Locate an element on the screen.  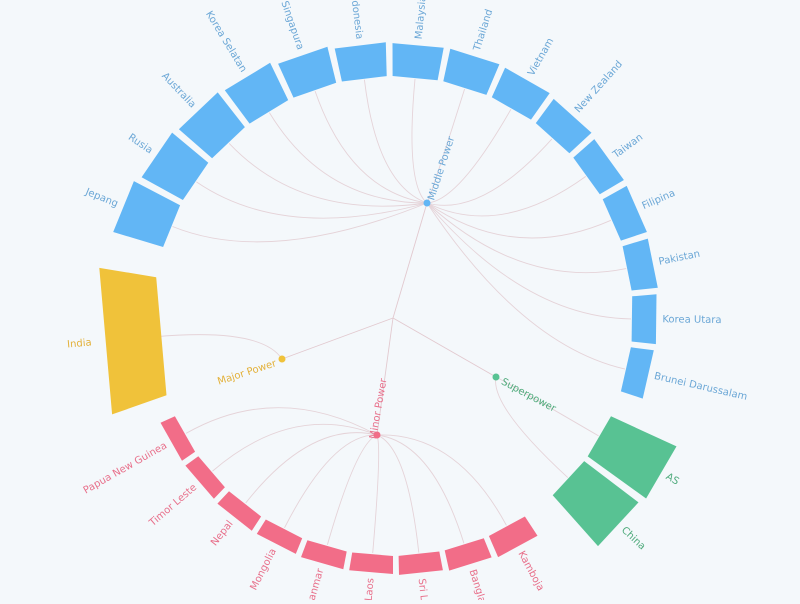
label-mongolia: Mongolia is located at coordinates (264, 569).